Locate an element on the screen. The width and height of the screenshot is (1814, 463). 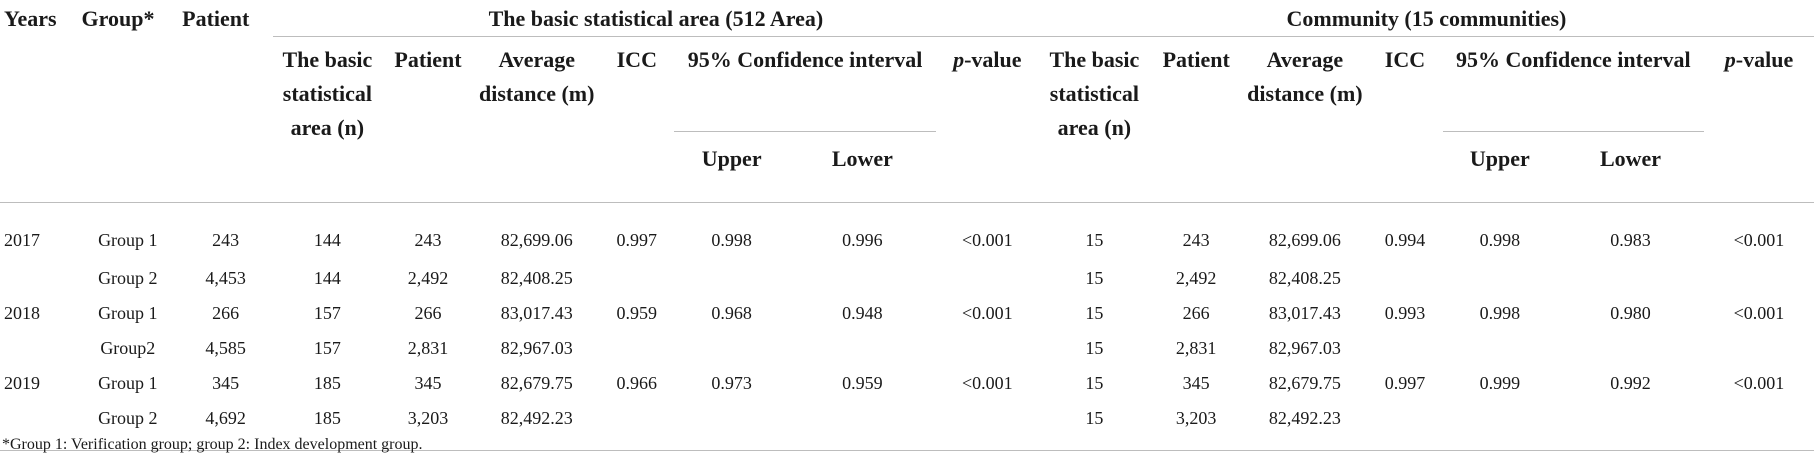
cell-com-icc: 0.993 is located at coordinates (1405, 313).